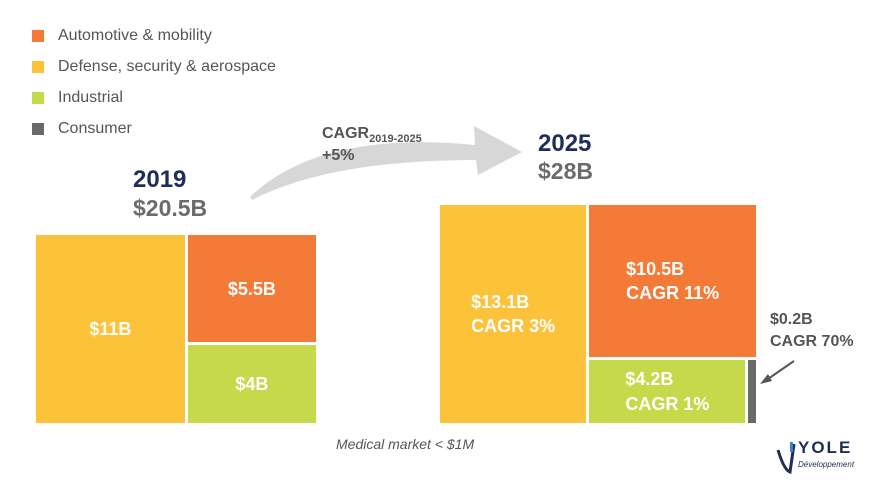  What do you see at coordinates (821, 458) in the screenshot?
I see `yole-logo: YOLE Développement` at bounding box center [821, 458].